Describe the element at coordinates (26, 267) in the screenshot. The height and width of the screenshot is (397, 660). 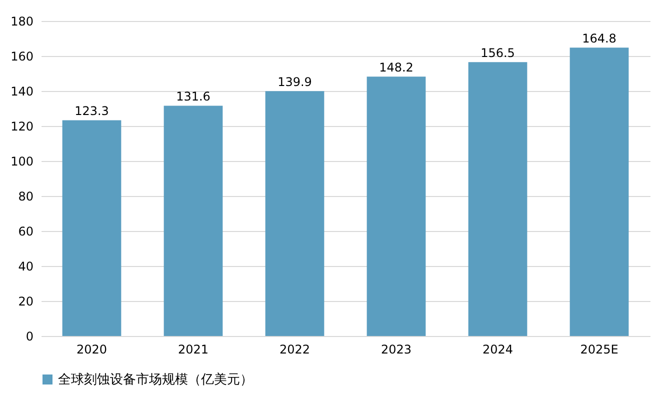
I see `y-tick-label: 40` at that location.